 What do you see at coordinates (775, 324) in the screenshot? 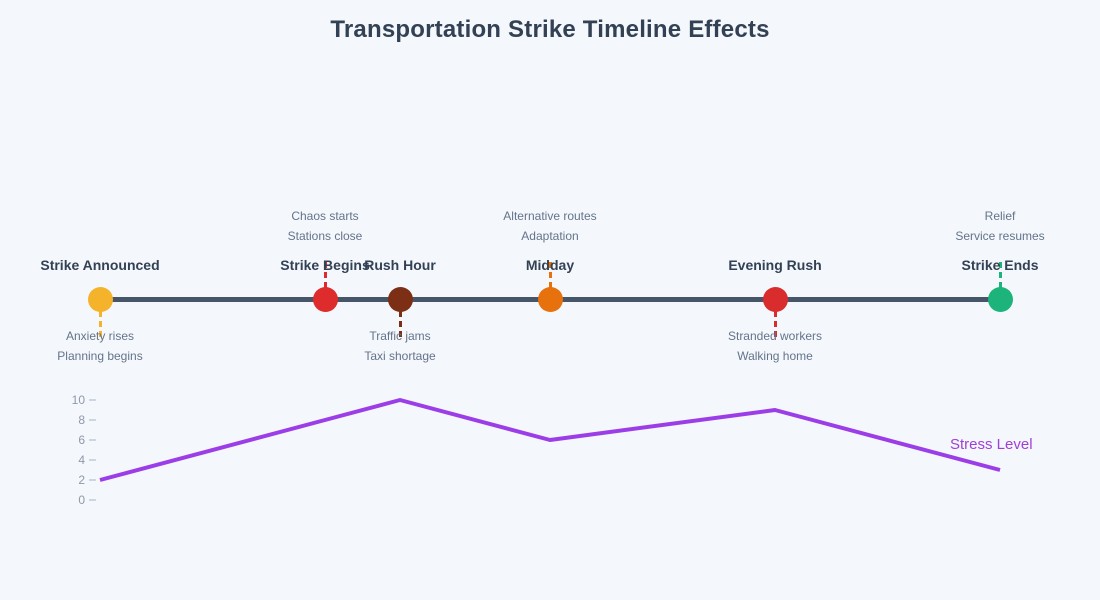
I see `event-connector-evening-rush` at bounding box center [775, 324].